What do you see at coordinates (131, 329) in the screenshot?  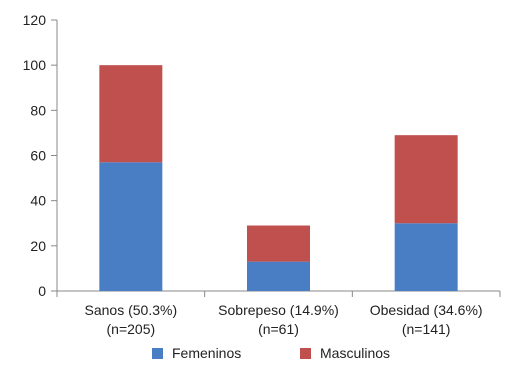 I see `category-label: (n=205)` at bounding box center [131, 329].